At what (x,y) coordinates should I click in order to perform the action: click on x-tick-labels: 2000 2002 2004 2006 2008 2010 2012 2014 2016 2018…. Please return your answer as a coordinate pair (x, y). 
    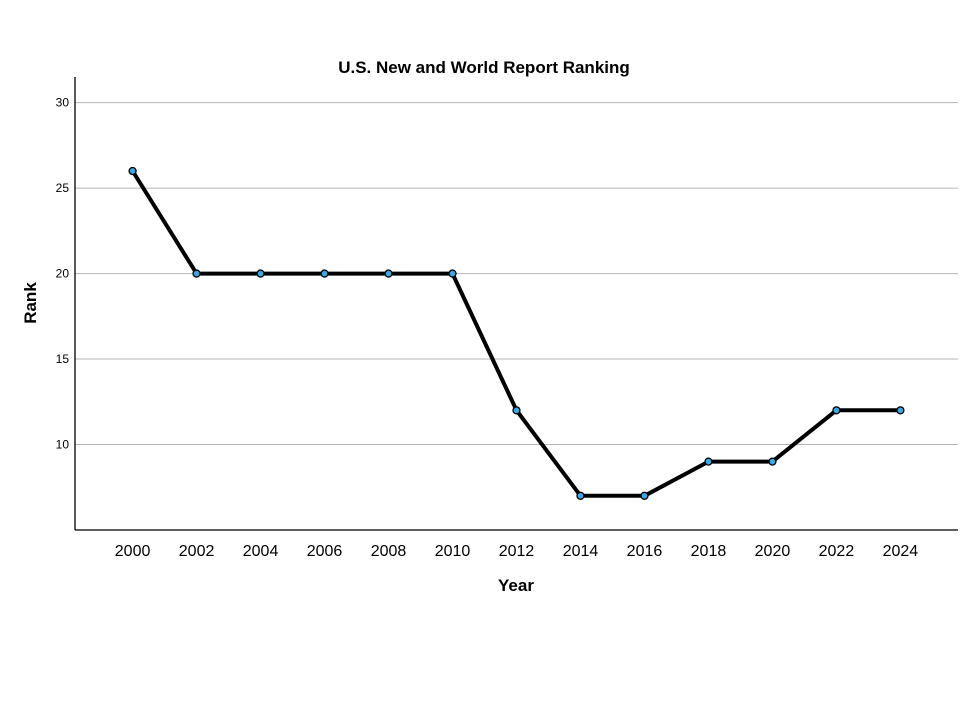
    Looking at the image, I should click on (517, 551).